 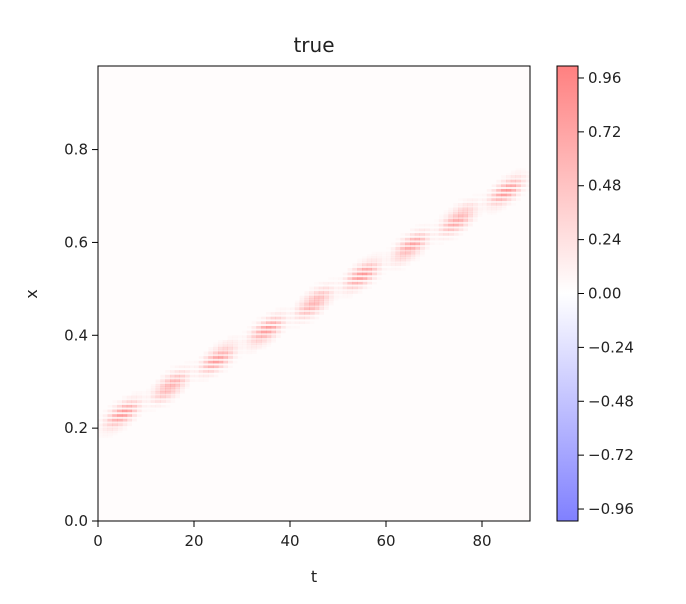 What do you see at coordinates (604, 240) in the screenshot?
I see `colorbar-tick-label: 0.24` at bounding box center [604, 240].